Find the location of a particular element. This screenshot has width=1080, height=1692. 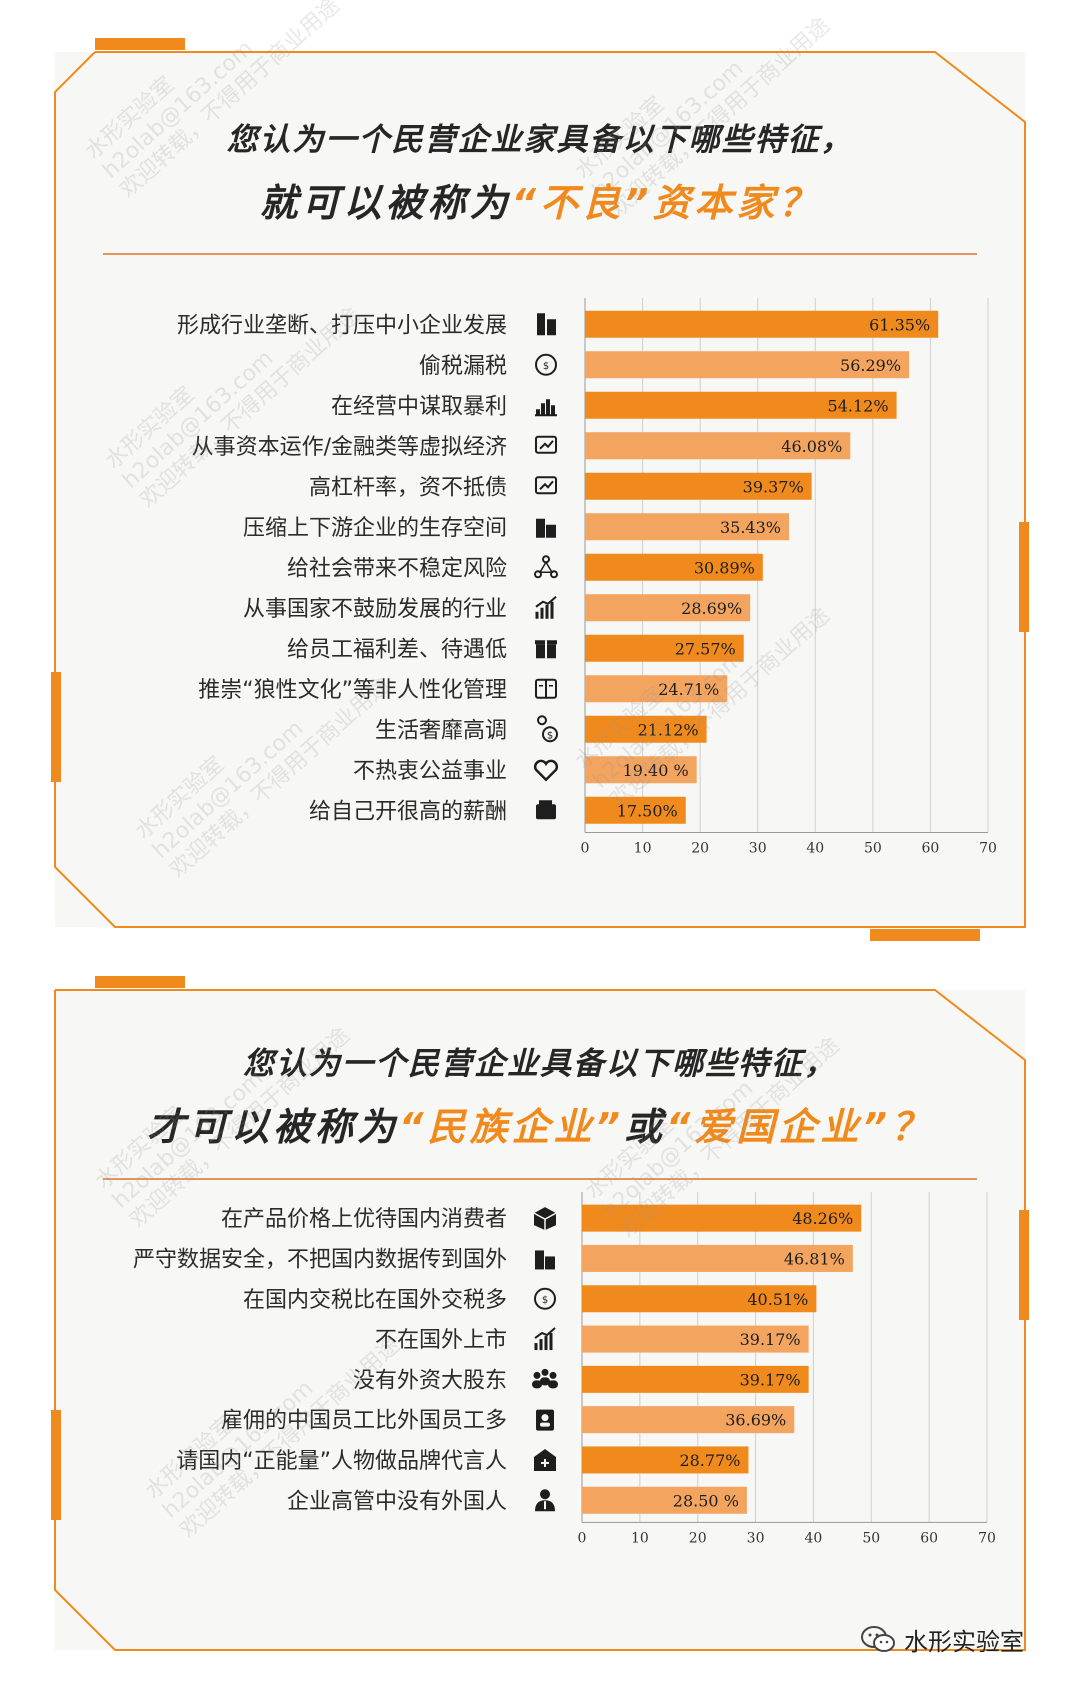

category-label: 推崇“狼性文化”等非人性化管理 is located at coordinates (352, 690).